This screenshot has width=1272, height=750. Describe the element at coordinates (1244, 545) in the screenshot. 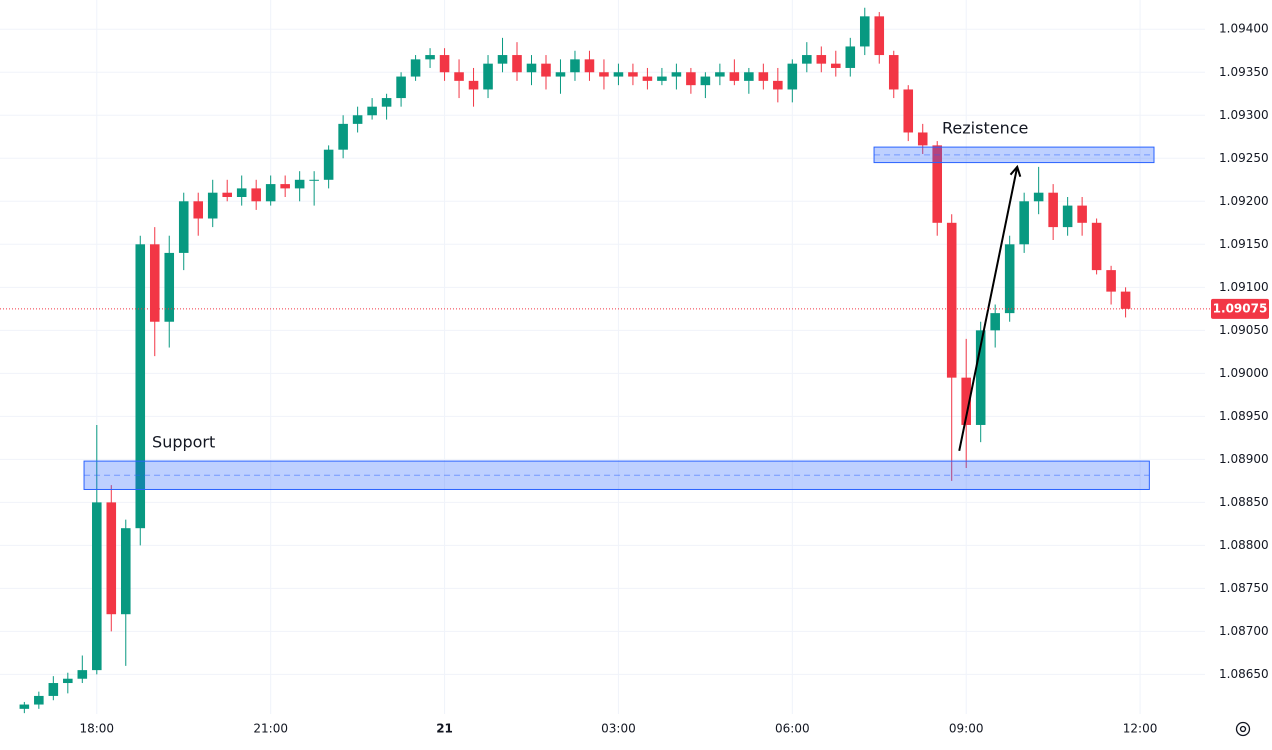

I see `y-tick-label: 1.08800` at that location.